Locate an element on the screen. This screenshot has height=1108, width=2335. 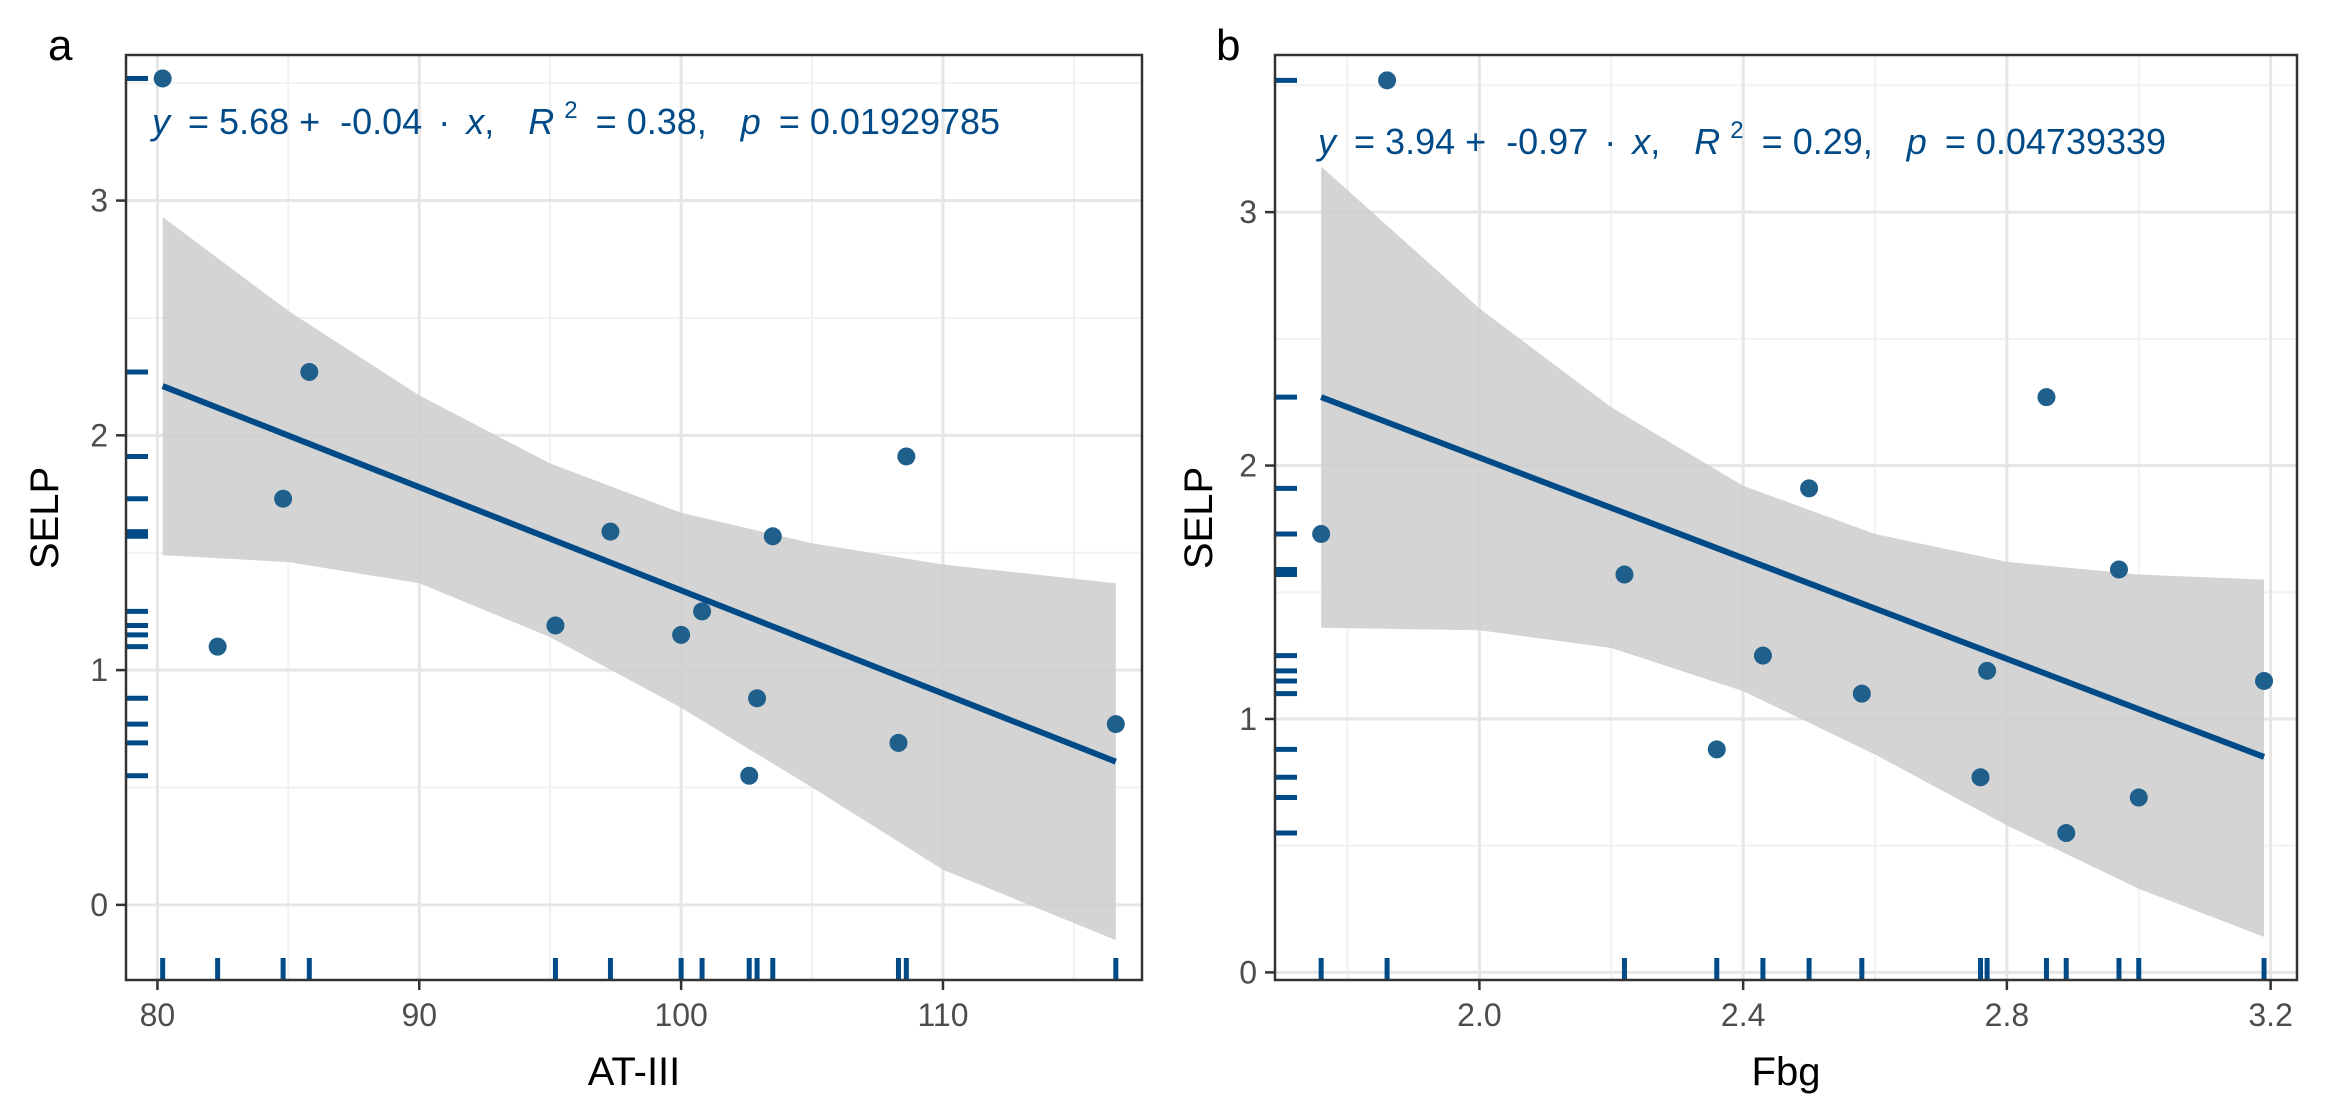
panel-a-letter: a is located at coordinates (60, 45).